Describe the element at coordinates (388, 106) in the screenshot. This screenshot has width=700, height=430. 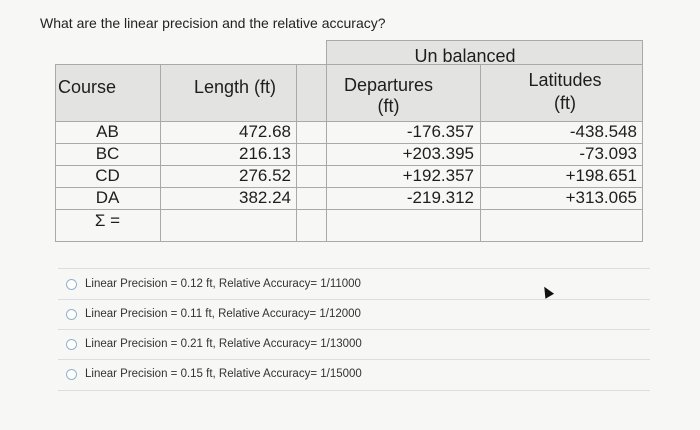
I see `header-departures-unit: (ft)` at that location.